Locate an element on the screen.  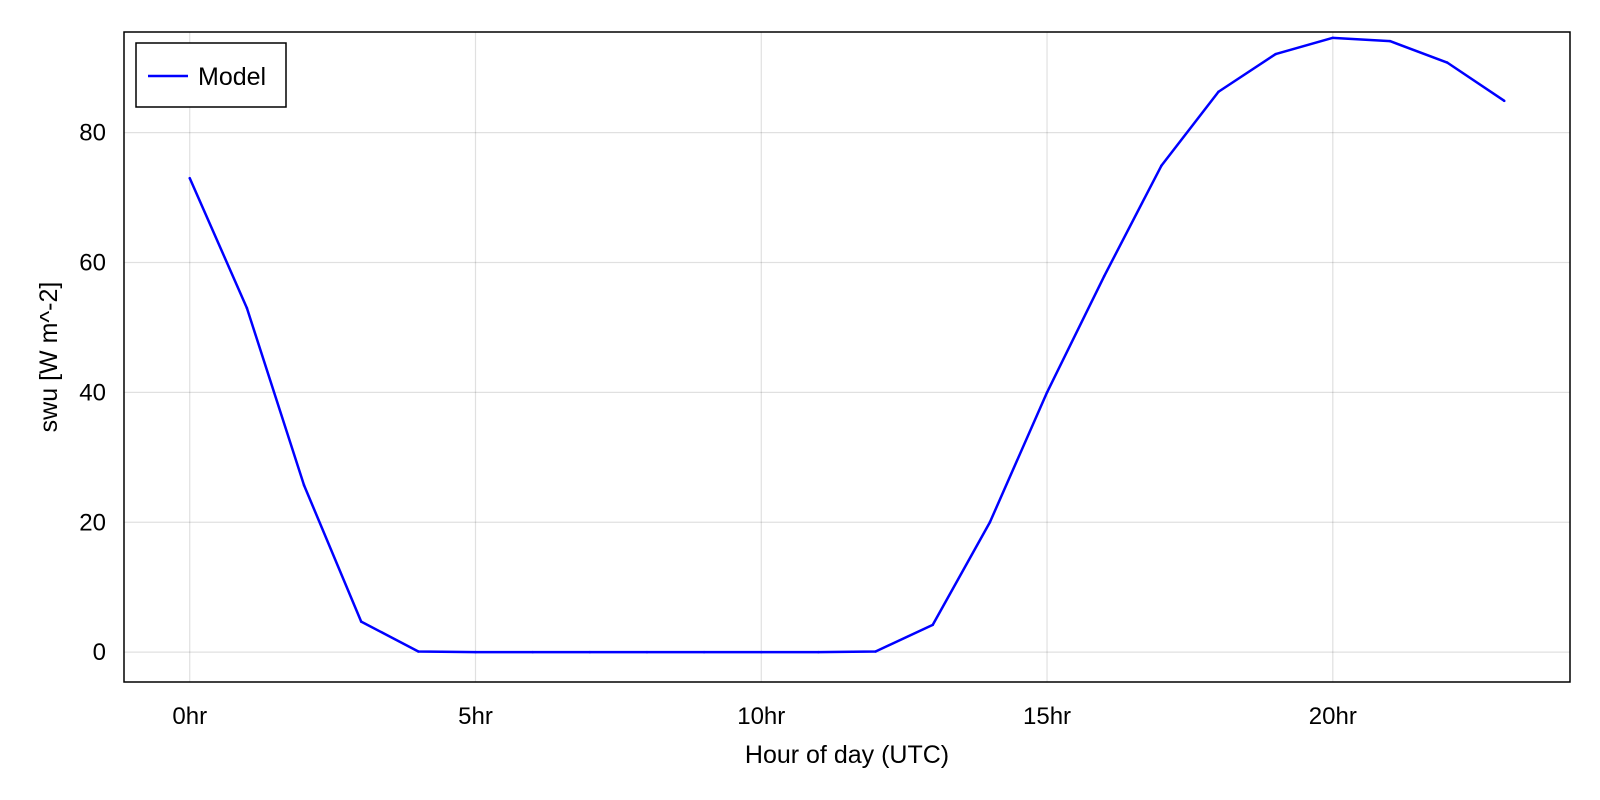
legend: Model is located at coordinates (211, 75).